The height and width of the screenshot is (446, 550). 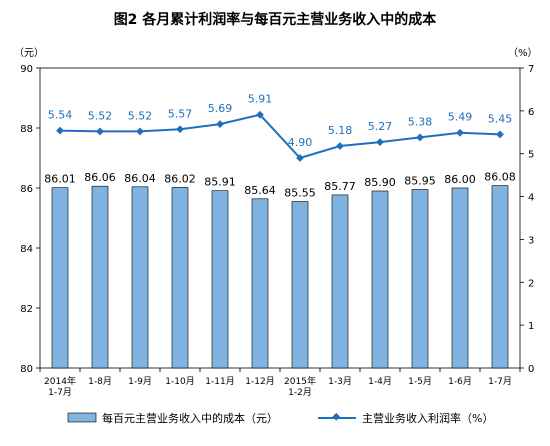 I want to click on bar-data-label: 85.64, so click(x=260, y=190).